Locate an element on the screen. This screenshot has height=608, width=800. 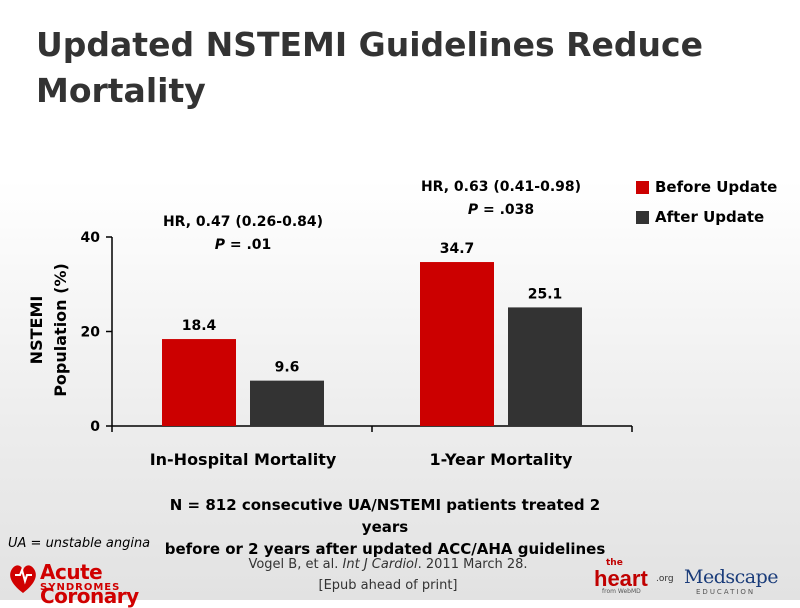
legend-item-after: After Update is located at coordinates (706, 217).